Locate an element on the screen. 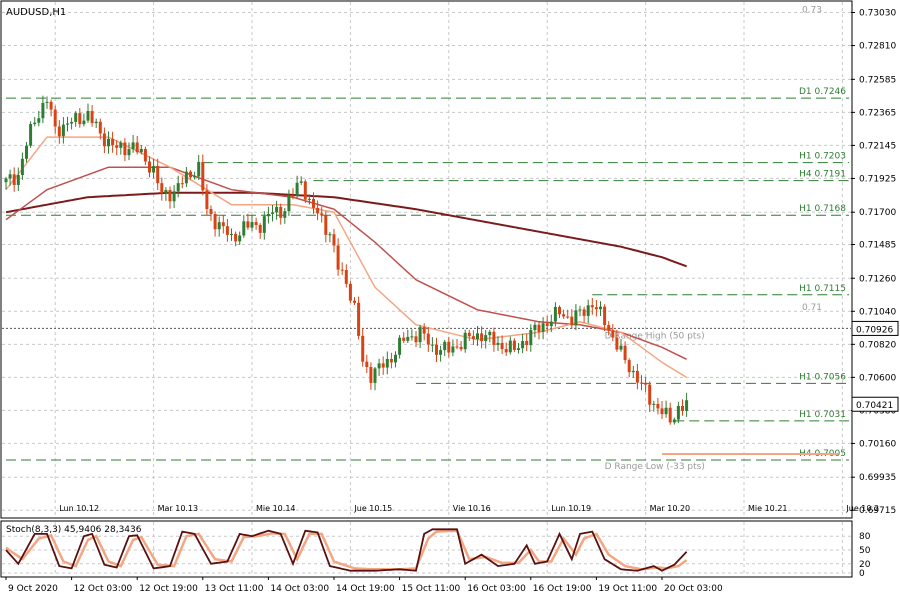 The height and width of the screenshot is (600, 900). price-tick-label: 0.72810 is located at coordinates (877, 47).